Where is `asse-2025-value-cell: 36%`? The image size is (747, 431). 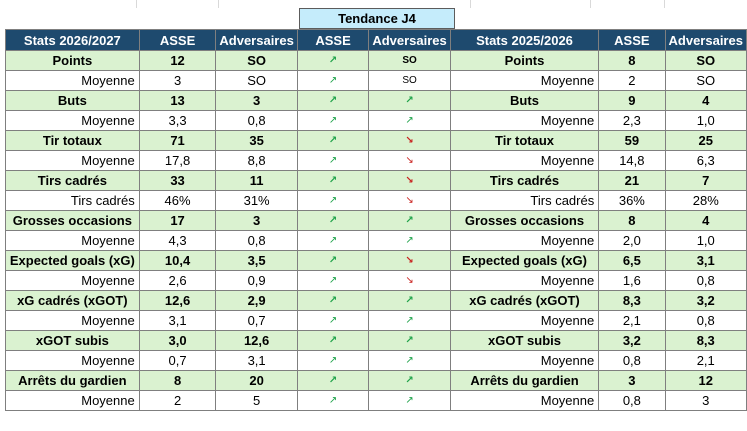 asse-2025-value-cell: 36% is located at coordinates (632, 200).